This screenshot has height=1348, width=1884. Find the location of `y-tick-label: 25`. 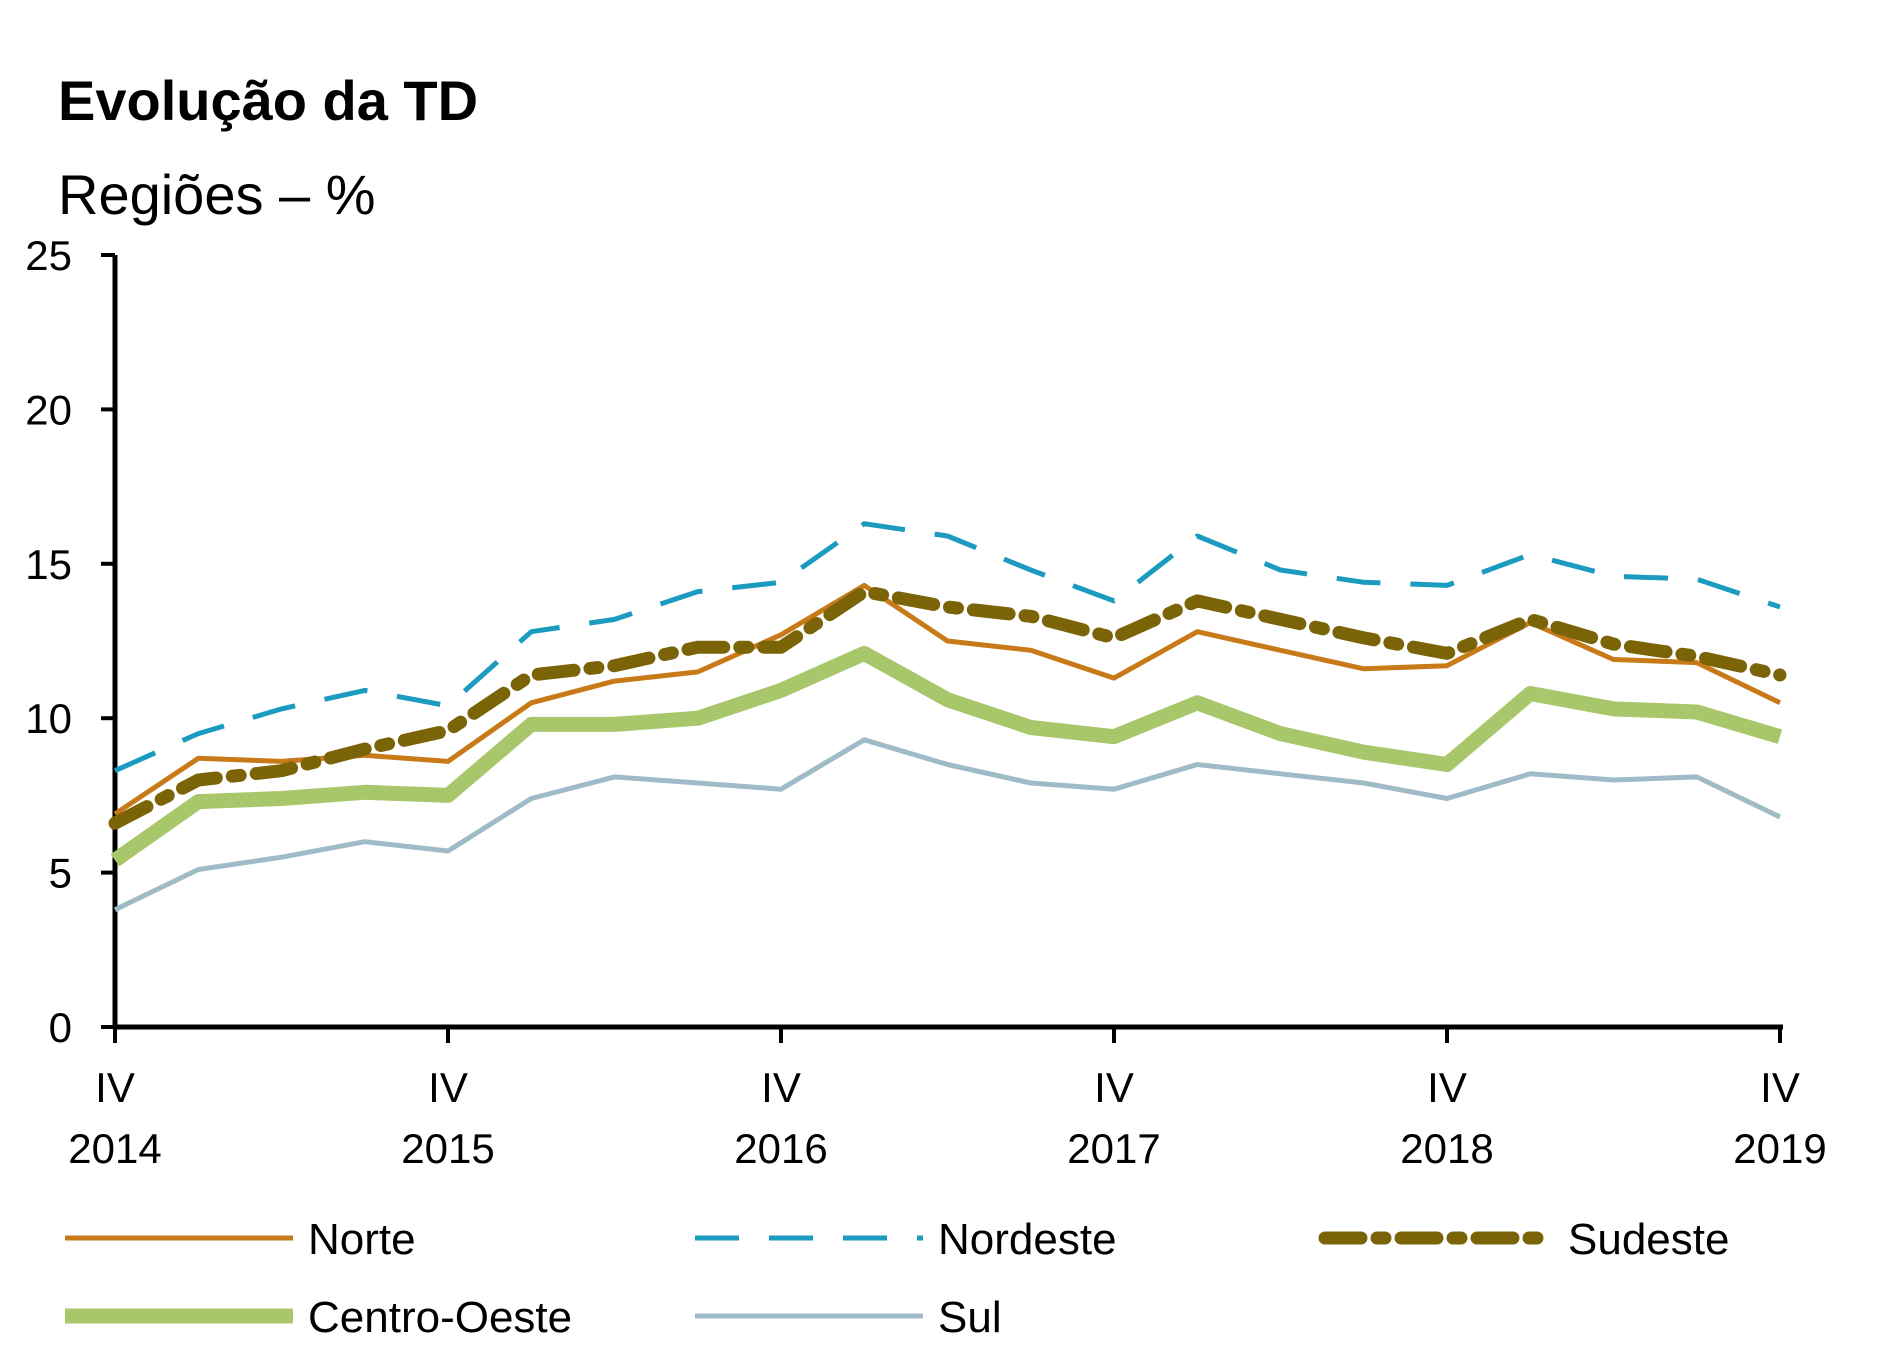

y-tick-label: 25 is located at coordinates (48, 255).